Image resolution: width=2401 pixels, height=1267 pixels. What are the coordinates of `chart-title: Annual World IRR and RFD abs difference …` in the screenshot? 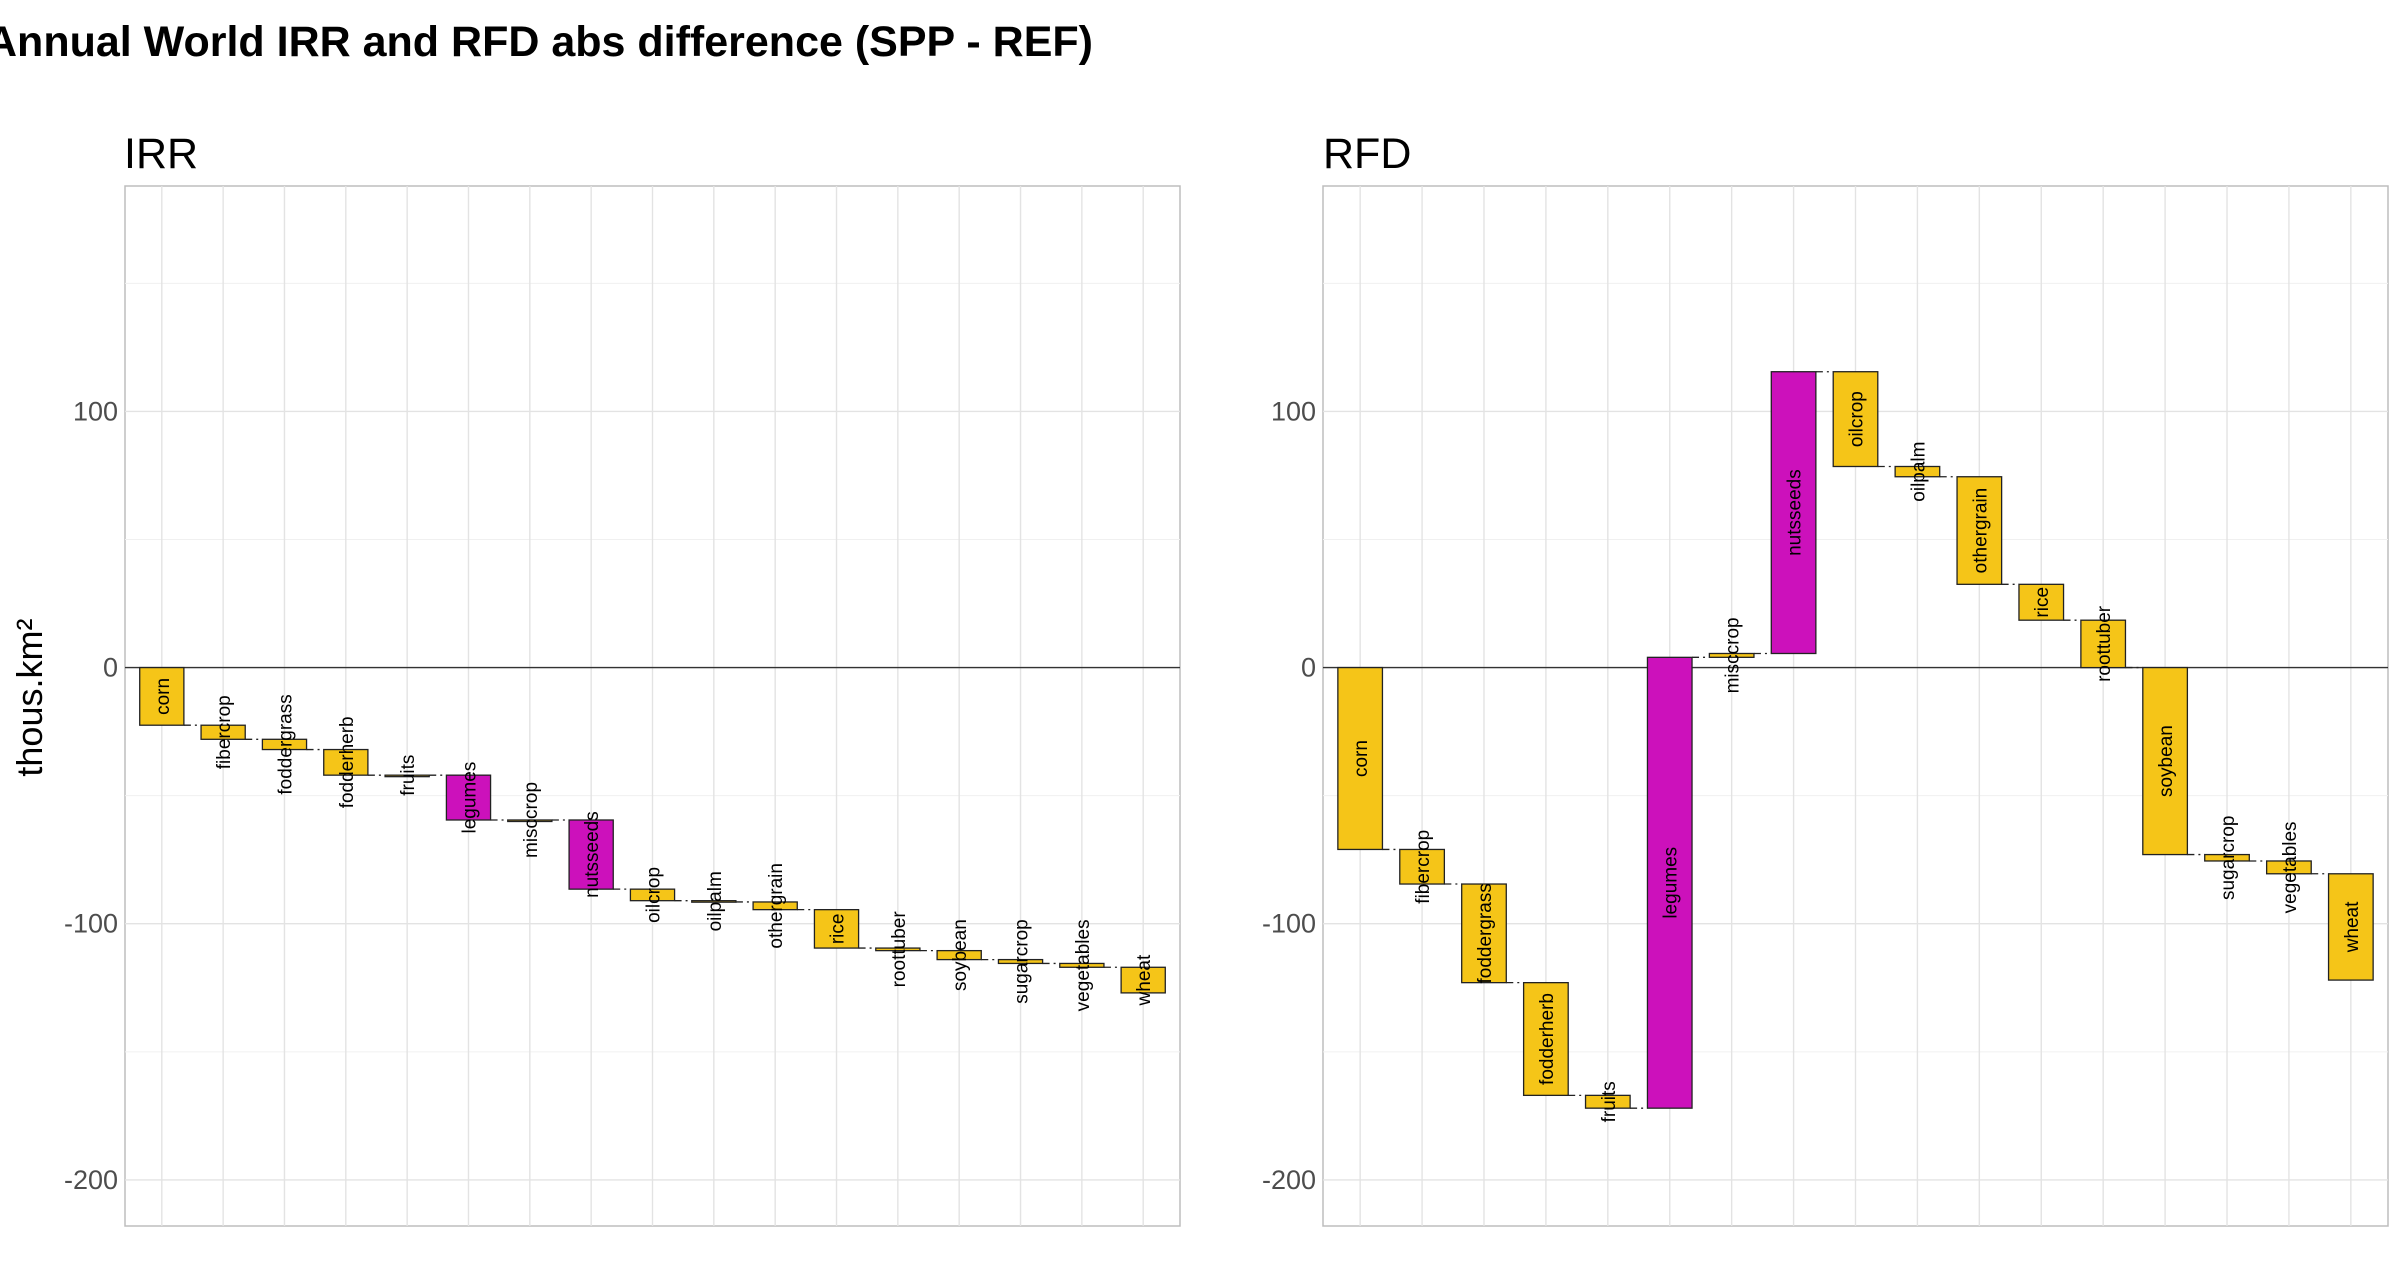 It's located at (546, 42).